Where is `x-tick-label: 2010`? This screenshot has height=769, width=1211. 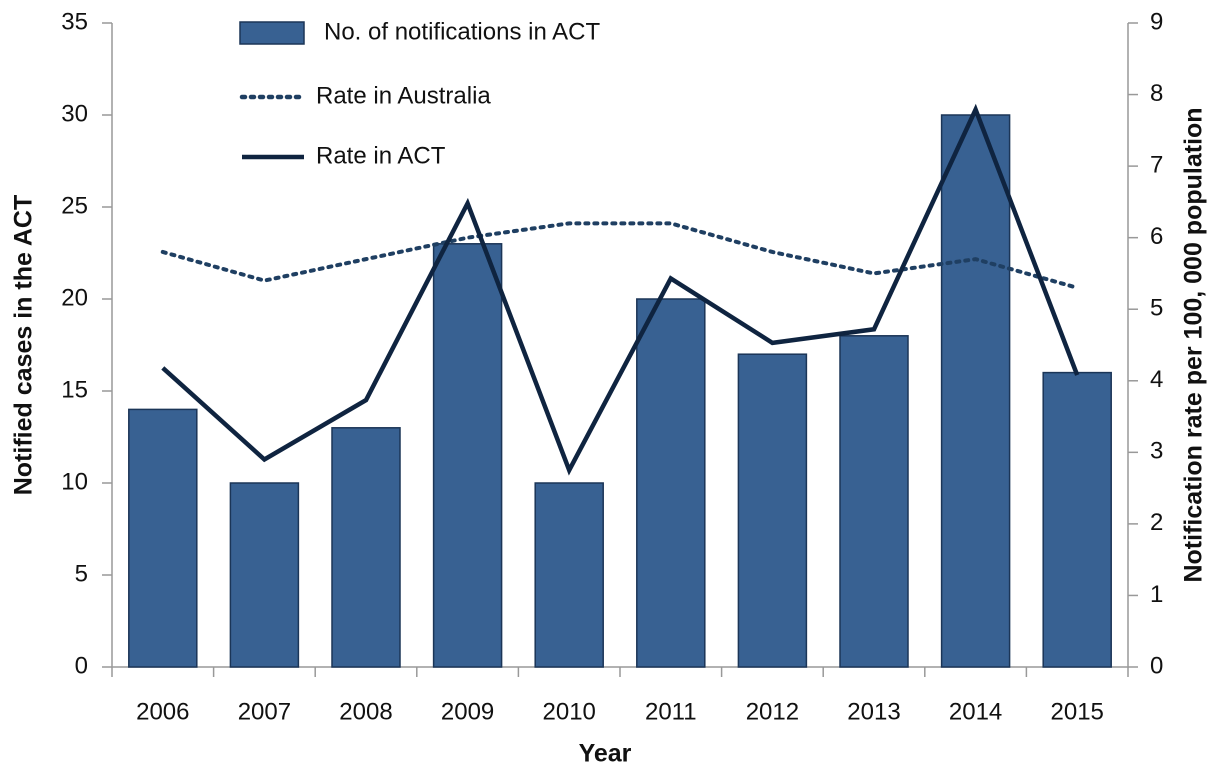
x-tick-label: 2010 is located at coordinates (569, 711).